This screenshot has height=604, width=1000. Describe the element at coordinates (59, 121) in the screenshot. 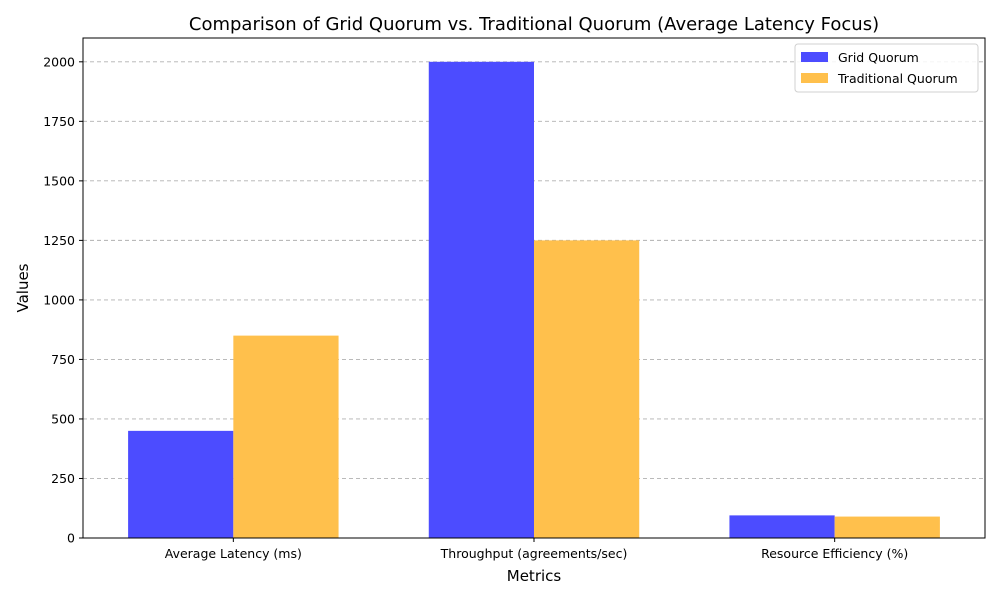

I see `y-tick-label: 1750` at that location.